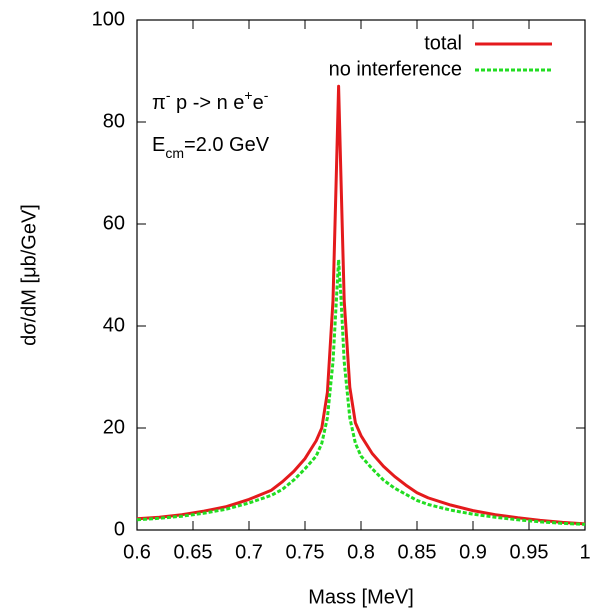 The width and height of the screenshot is (599, 613). Describe the element at coordinates (174, 153) in the screenshot. I see `annotation-part: cm` at that location.